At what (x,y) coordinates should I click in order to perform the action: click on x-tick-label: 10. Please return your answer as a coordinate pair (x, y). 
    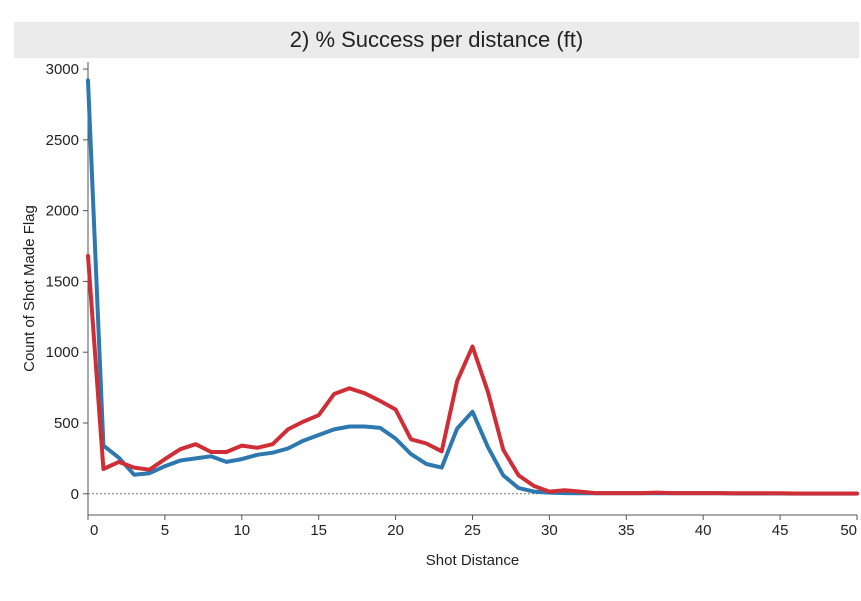
    Looking at the image, I should click on (241, 530).